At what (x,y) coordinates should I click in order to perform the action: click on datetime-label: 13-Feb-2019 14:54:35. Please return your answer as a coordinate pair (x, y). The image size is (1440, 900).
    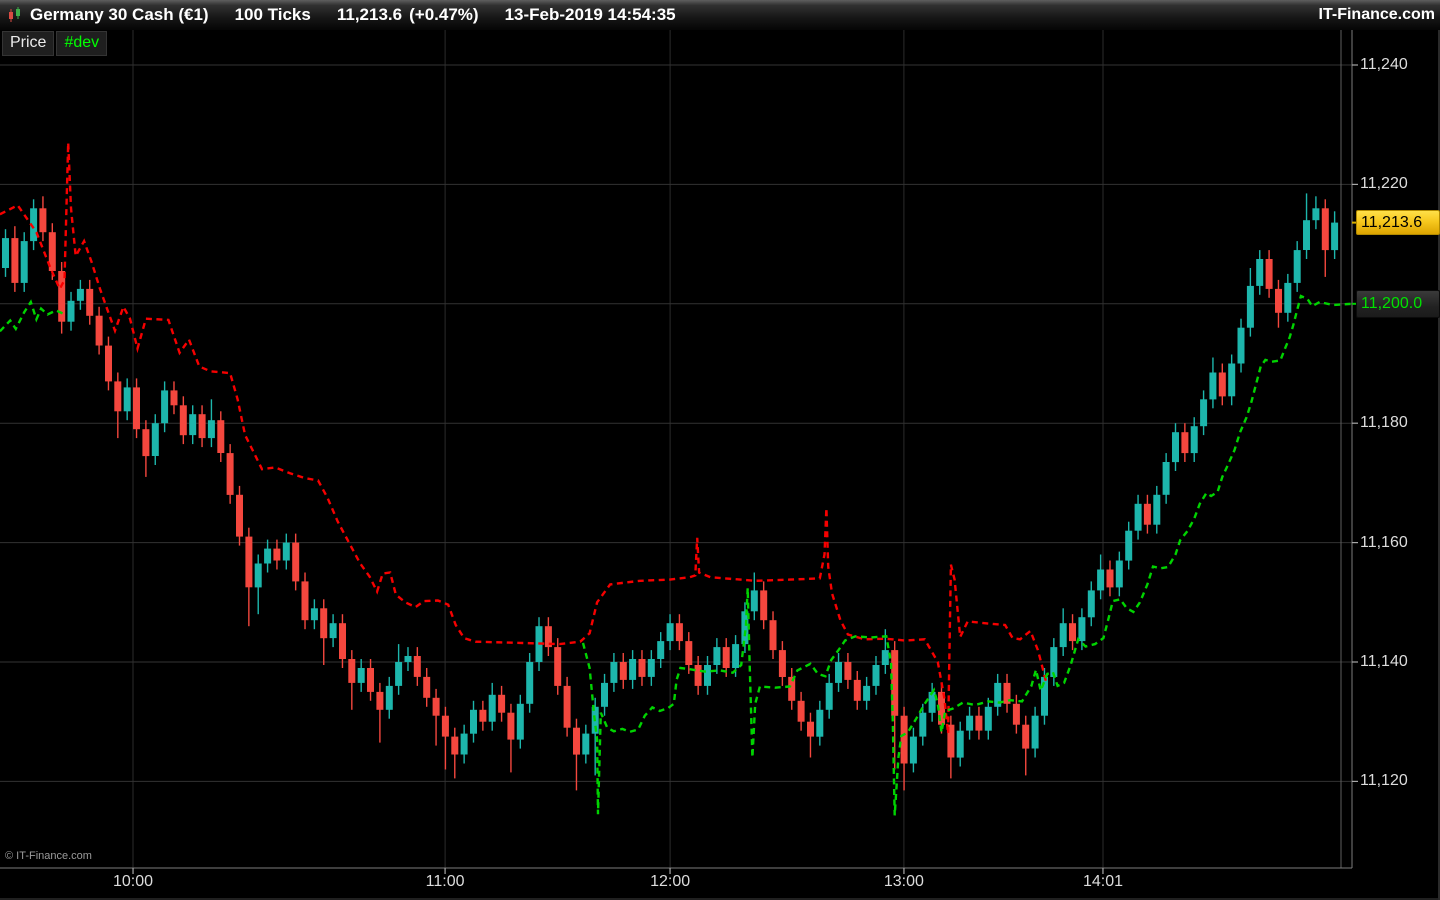
    Looking at the image, I should click on (590, 14).